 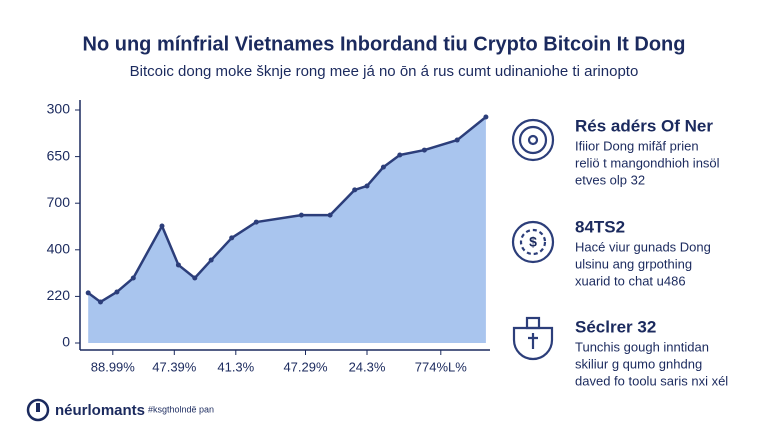 What do you see at coordinates (38, 410) in the screenshot?
I see `logo` at bounding box center [38, 410].